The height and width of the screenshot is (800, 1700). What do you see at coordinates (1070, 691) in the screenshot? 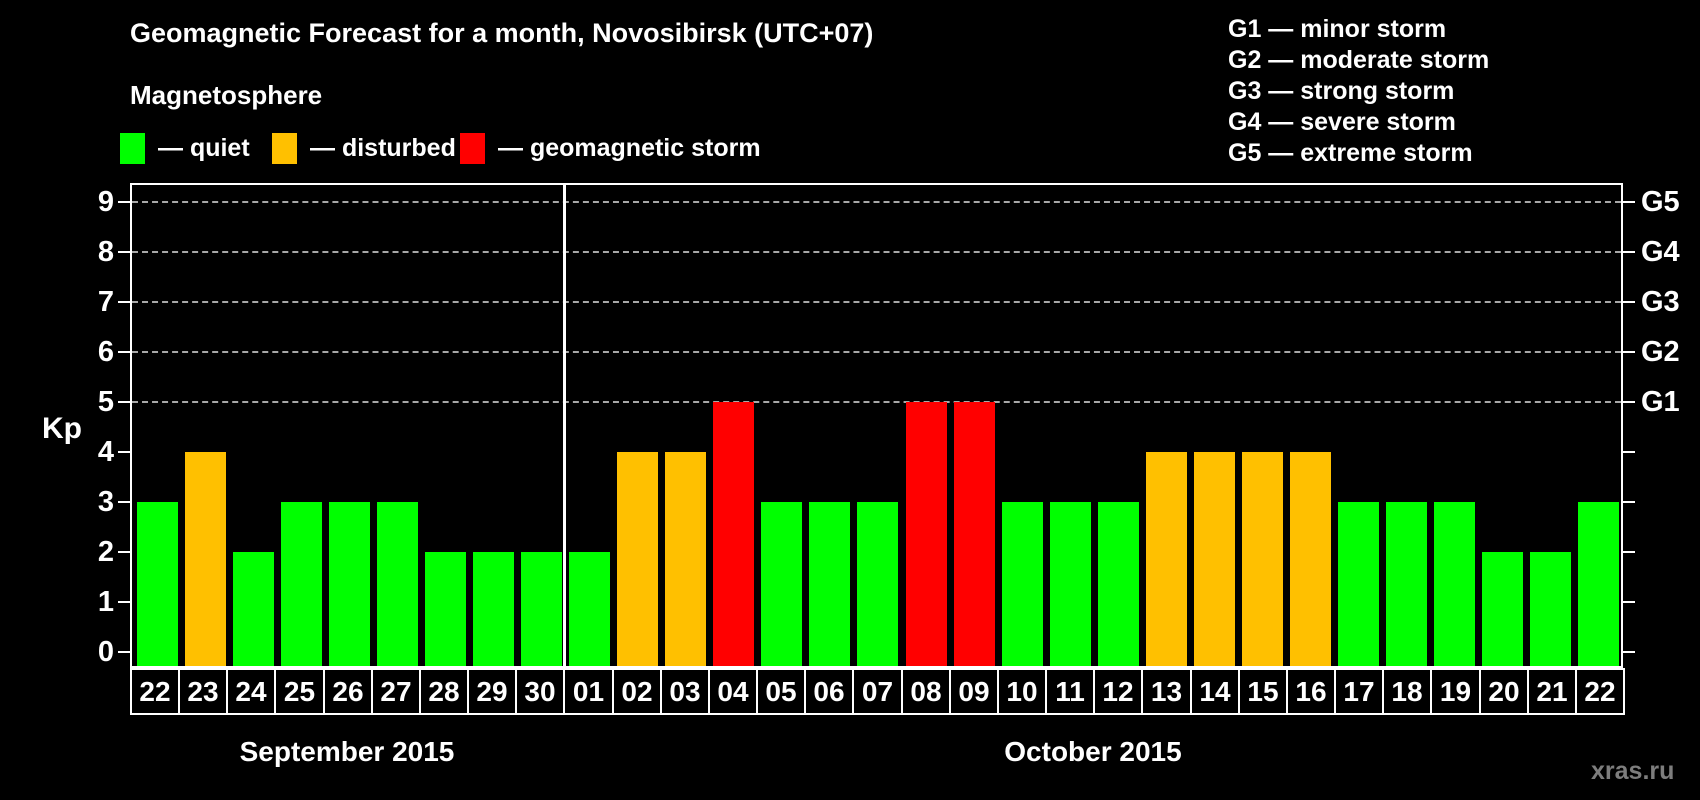
I see `day-cell-11: 11` at bounding box center [1070, 691].